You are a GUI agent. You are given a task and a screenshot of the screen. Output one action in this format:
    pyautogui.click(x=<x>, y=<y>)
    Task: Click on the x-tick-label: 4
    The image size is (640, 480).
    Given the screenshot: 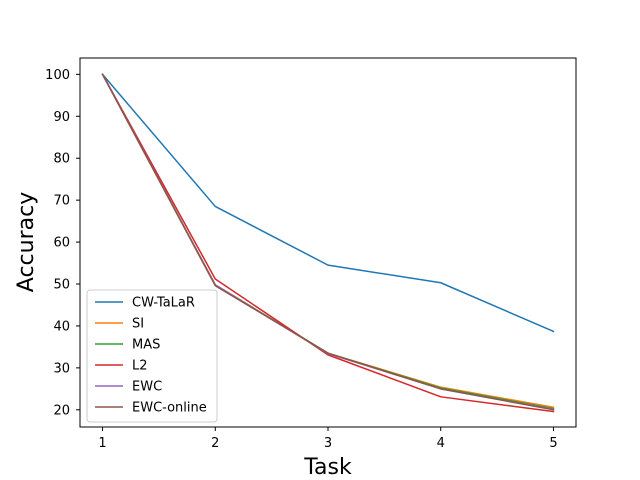 What is the action you would take?
    pyautogui.click(x=441, y=443)
    